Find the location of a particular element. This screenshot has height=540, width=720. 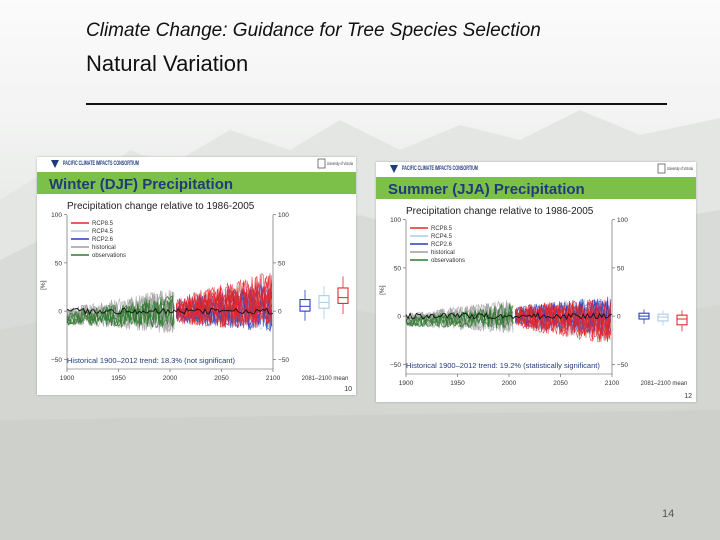

chart-title: Summer (JJA) Precipitation is located at coordinates (486, 189).